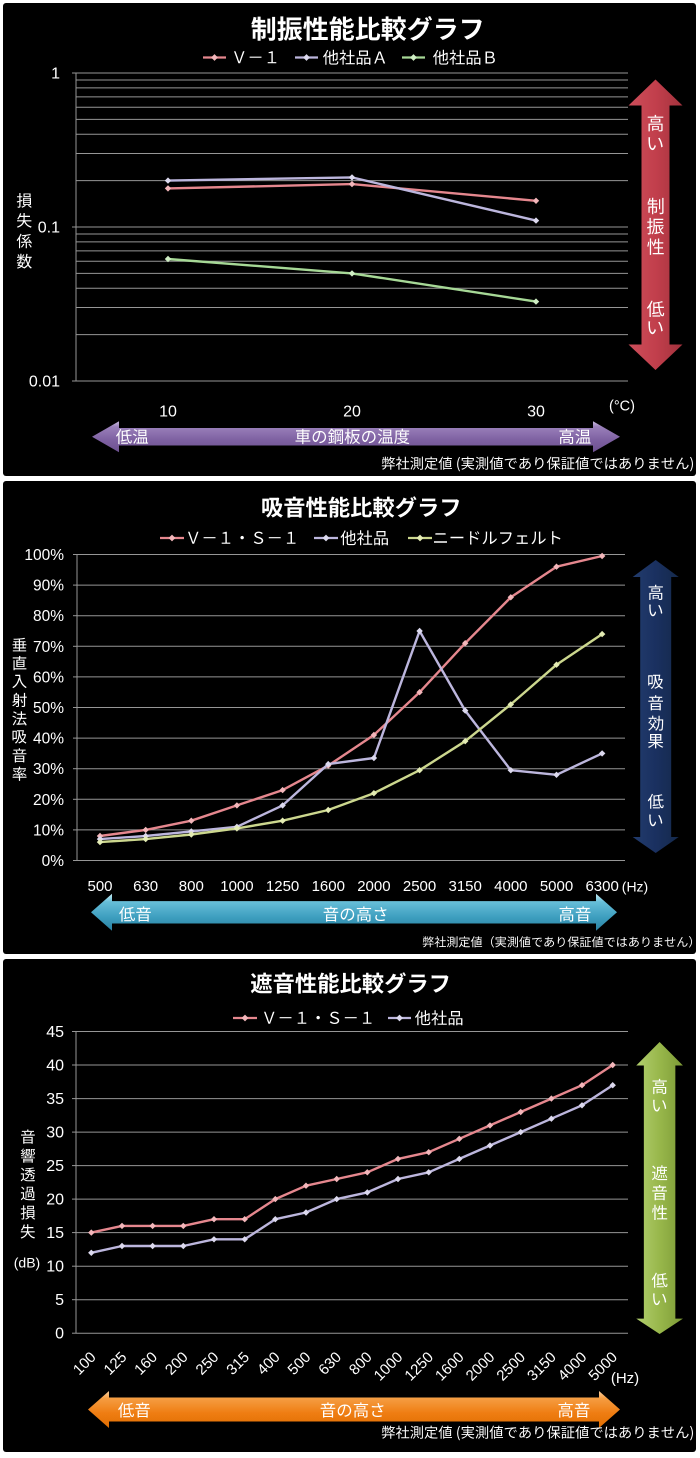  What do you see at coordinates (48, 769) in the screenshot?
I see `svg-text: 30%` at bounding box center [48, 769].